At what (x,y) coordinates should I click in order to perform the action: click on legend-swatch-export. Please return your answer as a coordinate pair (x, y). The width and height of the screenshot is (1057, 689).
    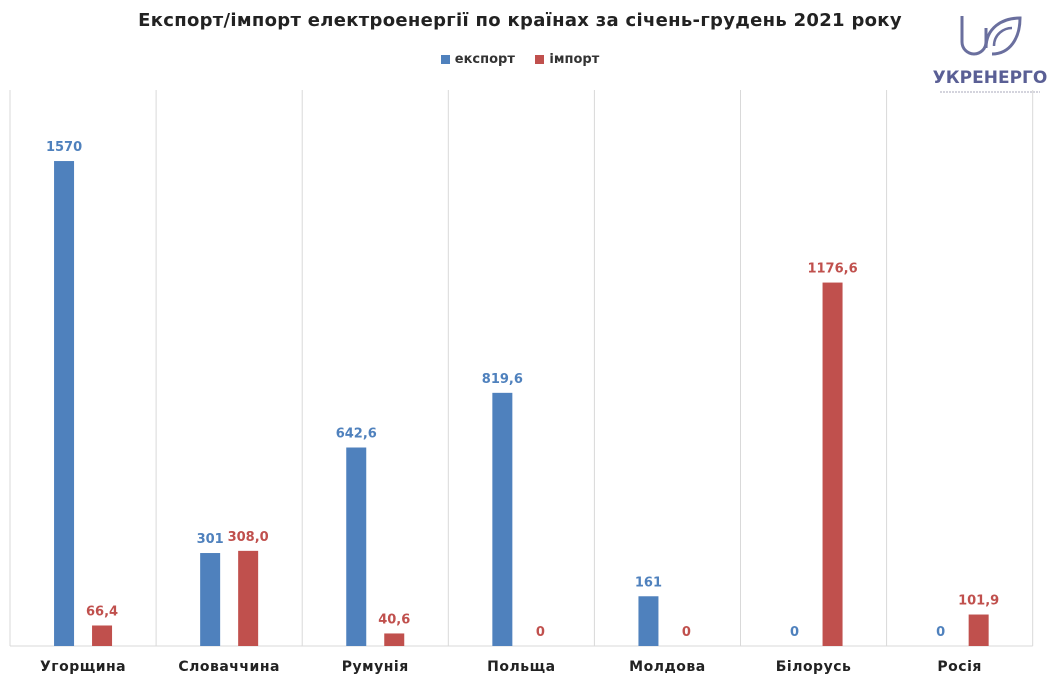
    Looking at the image, I should click on (445, 59).